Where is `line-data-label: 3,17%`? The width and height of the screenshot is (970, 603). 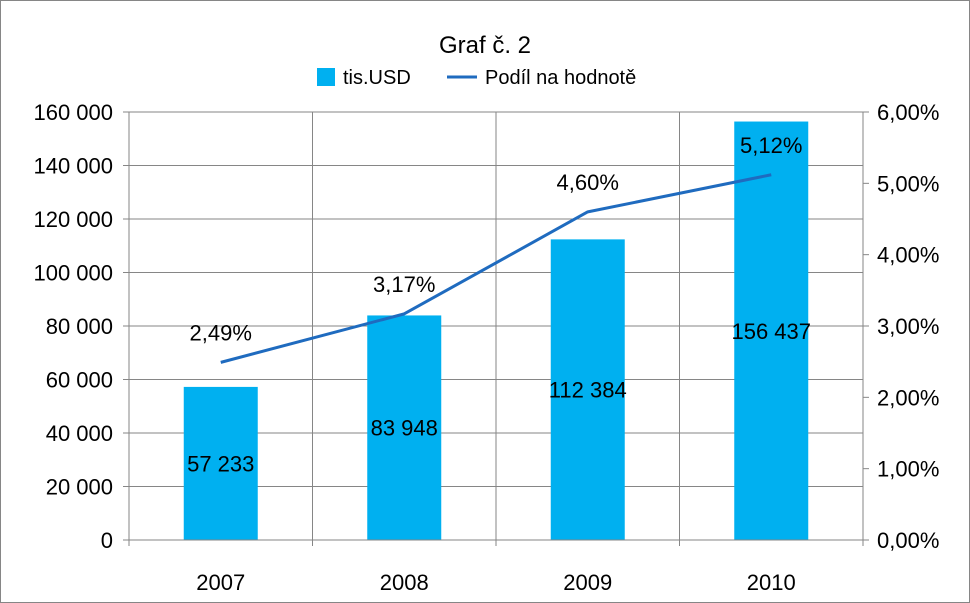 line-data-label: 3,17% is located at coordinates (404, 284).